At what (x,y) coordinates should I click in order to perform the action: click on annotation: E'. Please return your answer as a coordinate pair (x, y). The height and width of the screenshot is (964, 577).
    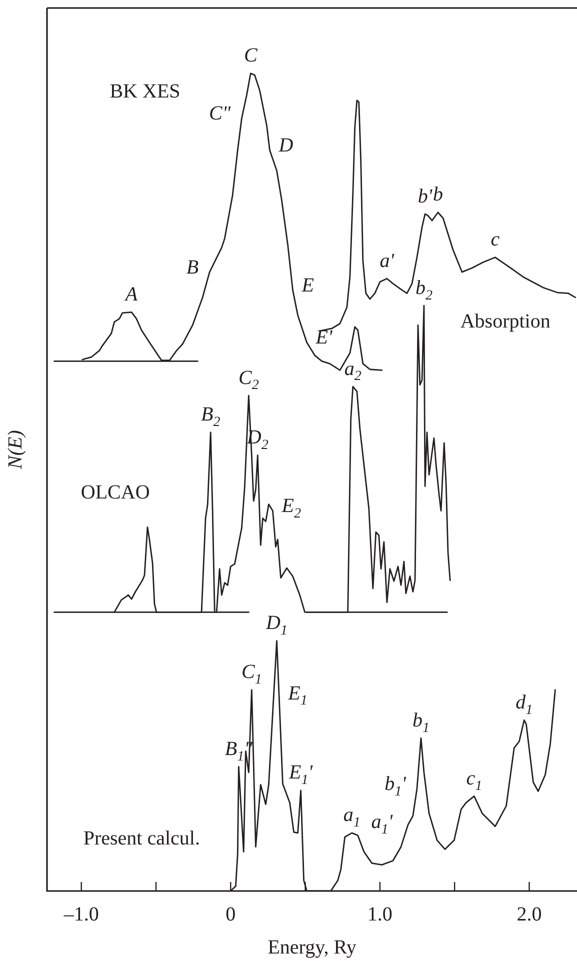
    Looking at the image, I should click on (323, 337).